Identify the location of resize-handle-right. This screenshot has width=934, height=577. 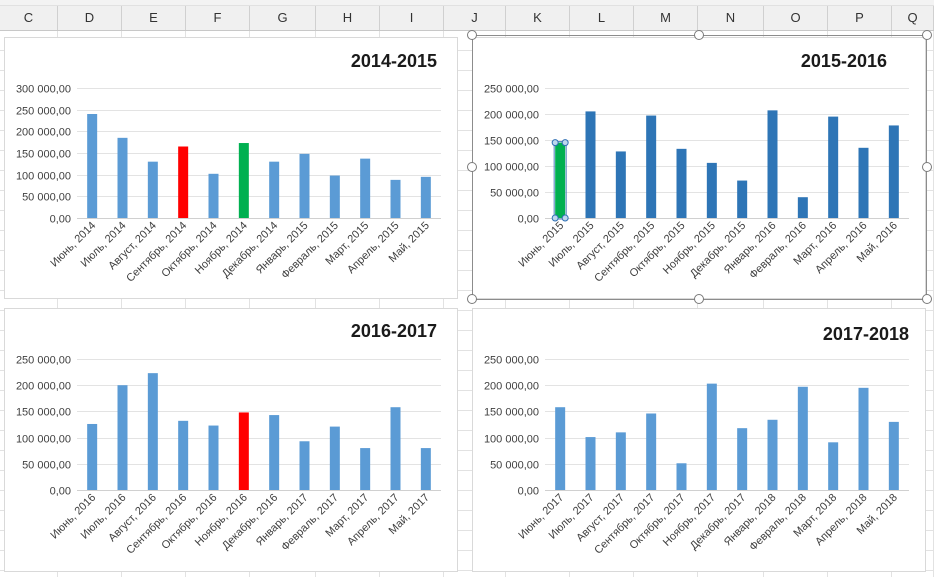
(927, 167).